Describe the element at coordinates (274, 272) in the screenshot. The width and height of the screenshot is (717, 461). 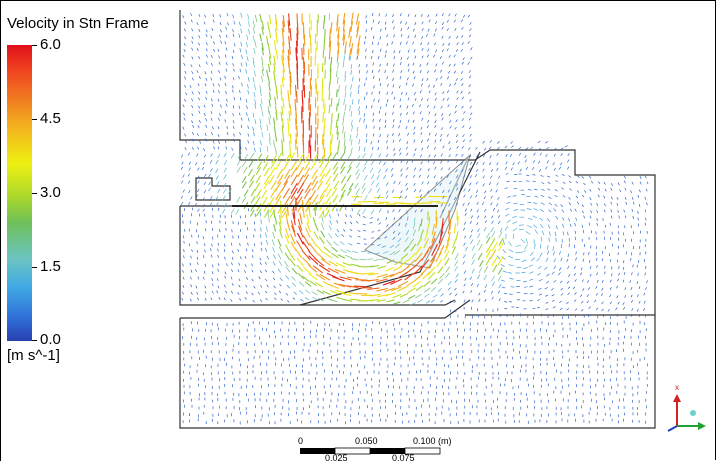
I see `velocity-vector-1964` at that location.